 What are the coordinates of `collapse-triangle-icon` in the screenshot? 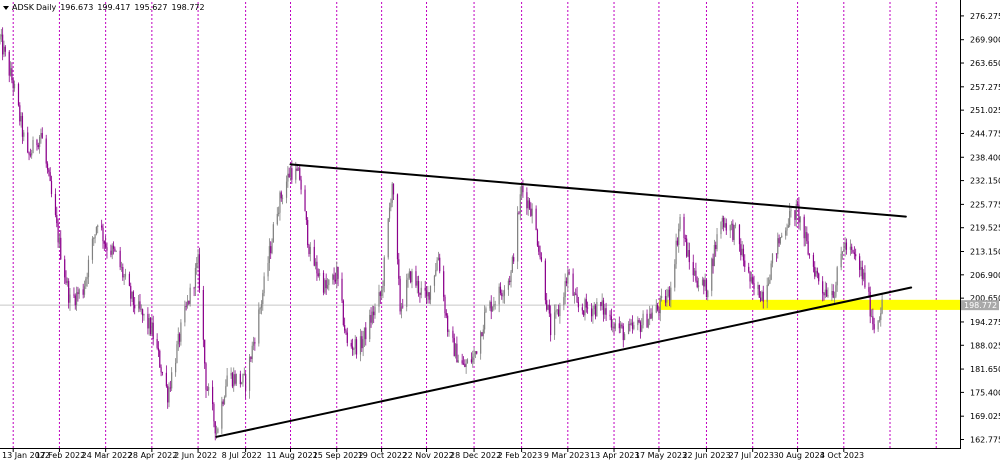 It's located at (6, 8).